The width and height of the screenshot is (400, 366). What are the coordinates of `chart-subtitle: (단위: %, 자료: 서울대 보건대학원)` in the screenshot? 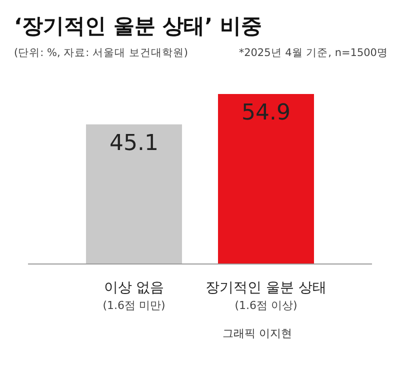 It's located at (101, 53).